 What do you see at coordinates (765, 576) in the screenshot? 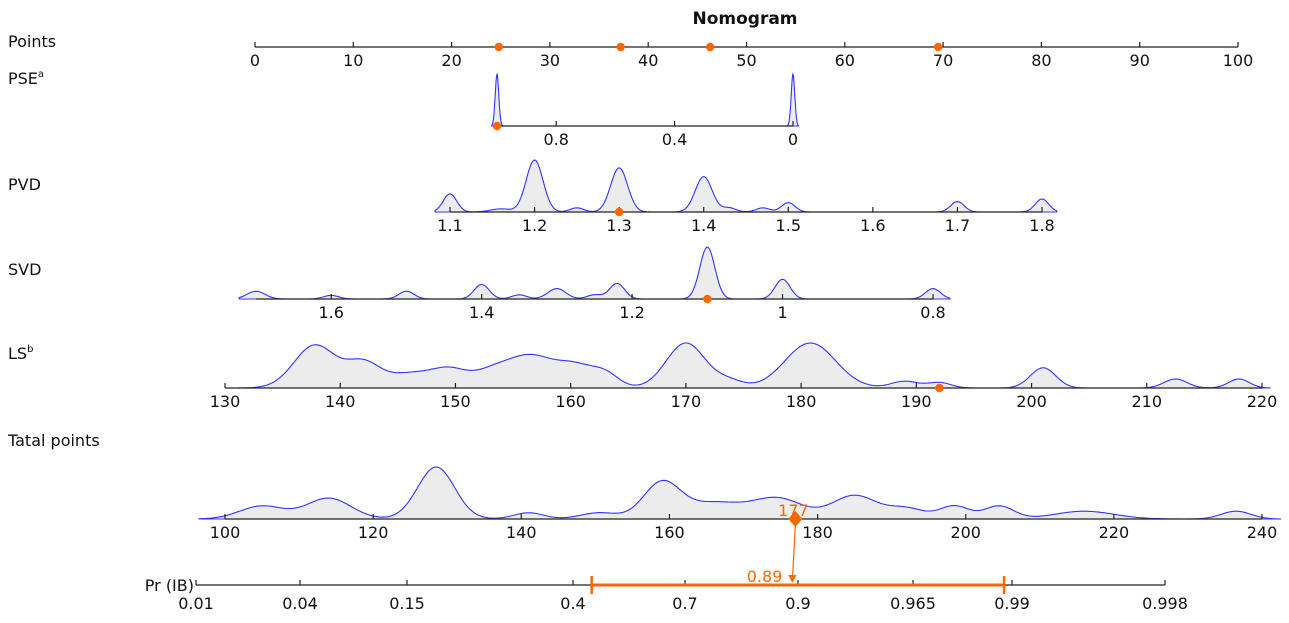
I see `probability-label: 0.89` at bounding box center [765, 576].